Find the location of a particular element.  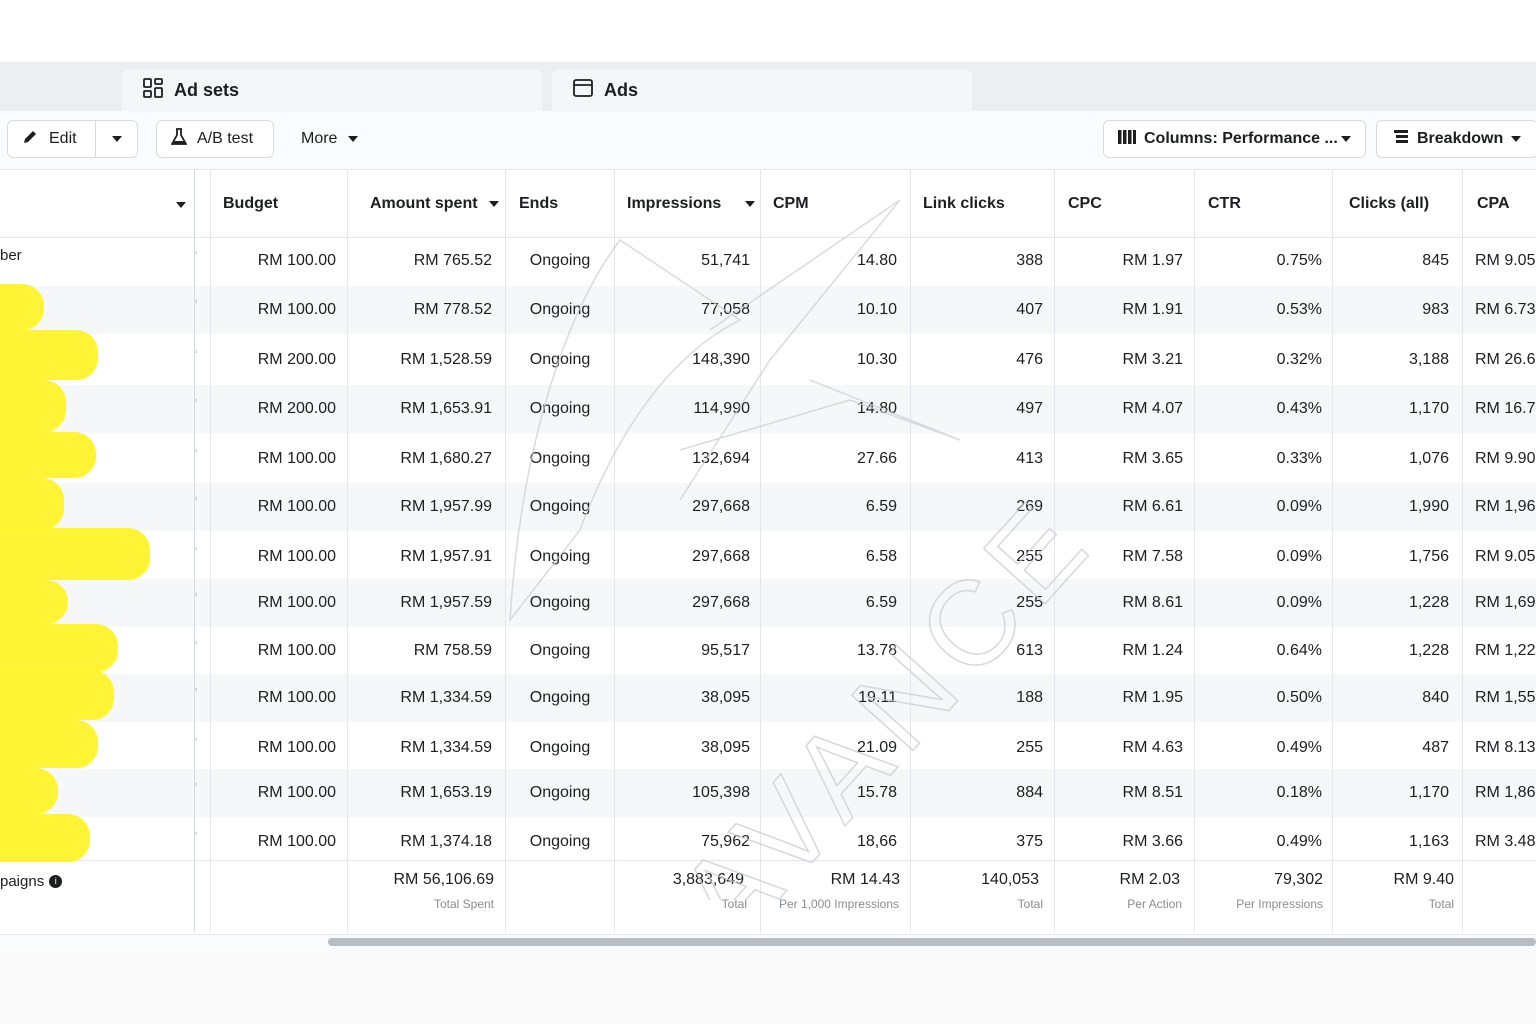

table-cell: RM 1.91 is located at coordinates (1152, 309).